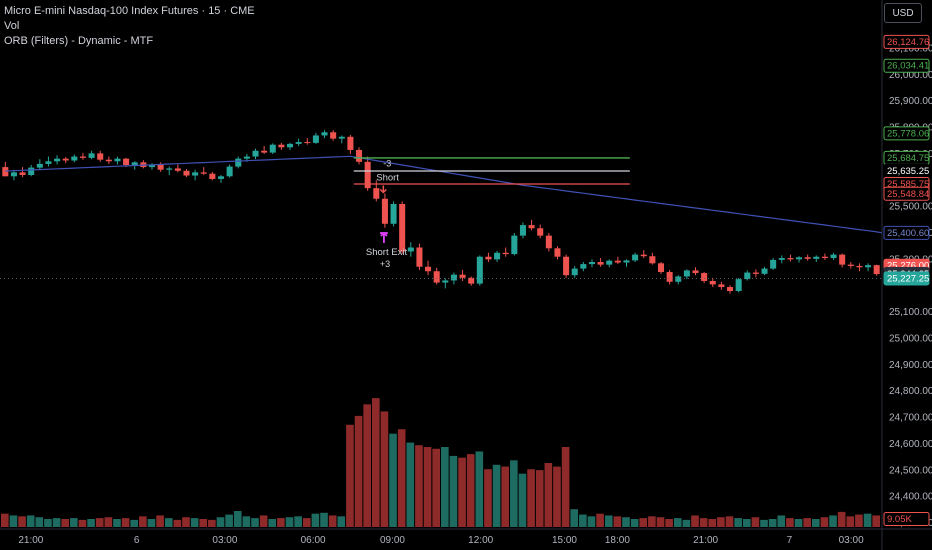  I want to click on currency-button: USD, so click(903, 13).